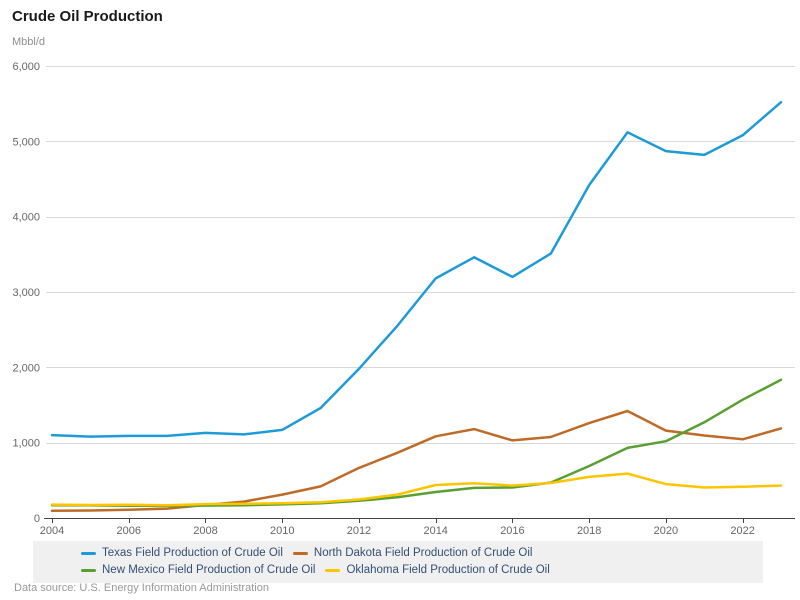  What do you see at coordinates (26, 67) in the screenshot?
I see `y-tick-label: 6,000` at bounding box center [26, 67].